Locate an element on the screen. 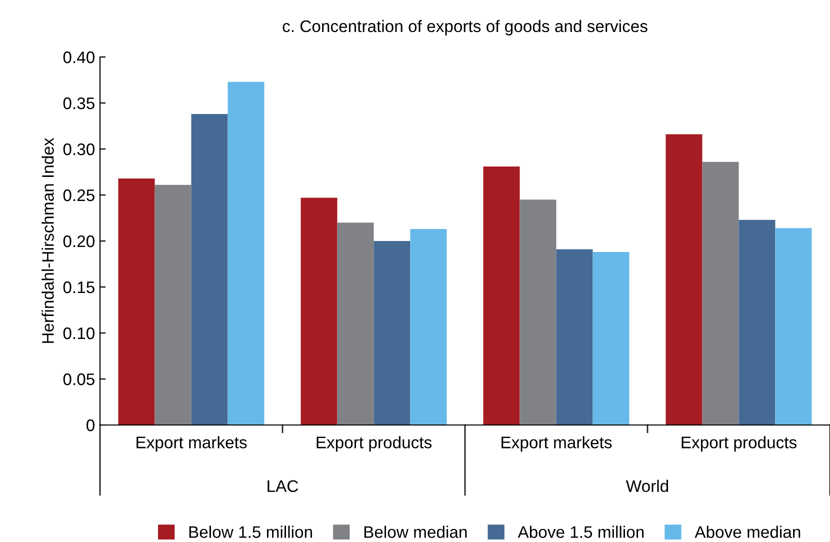  y-tick-label: 0.05 is located at coordinates (78, 379).